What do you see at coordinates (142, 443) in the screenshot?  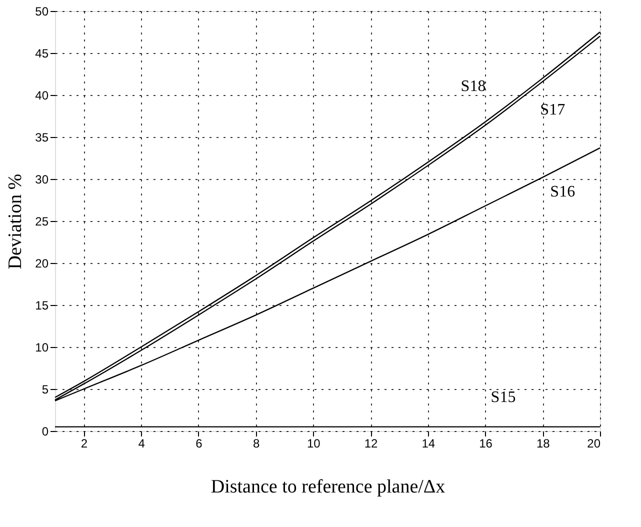 I see `x-tick-label: 4` at bounding box center [142, 443].